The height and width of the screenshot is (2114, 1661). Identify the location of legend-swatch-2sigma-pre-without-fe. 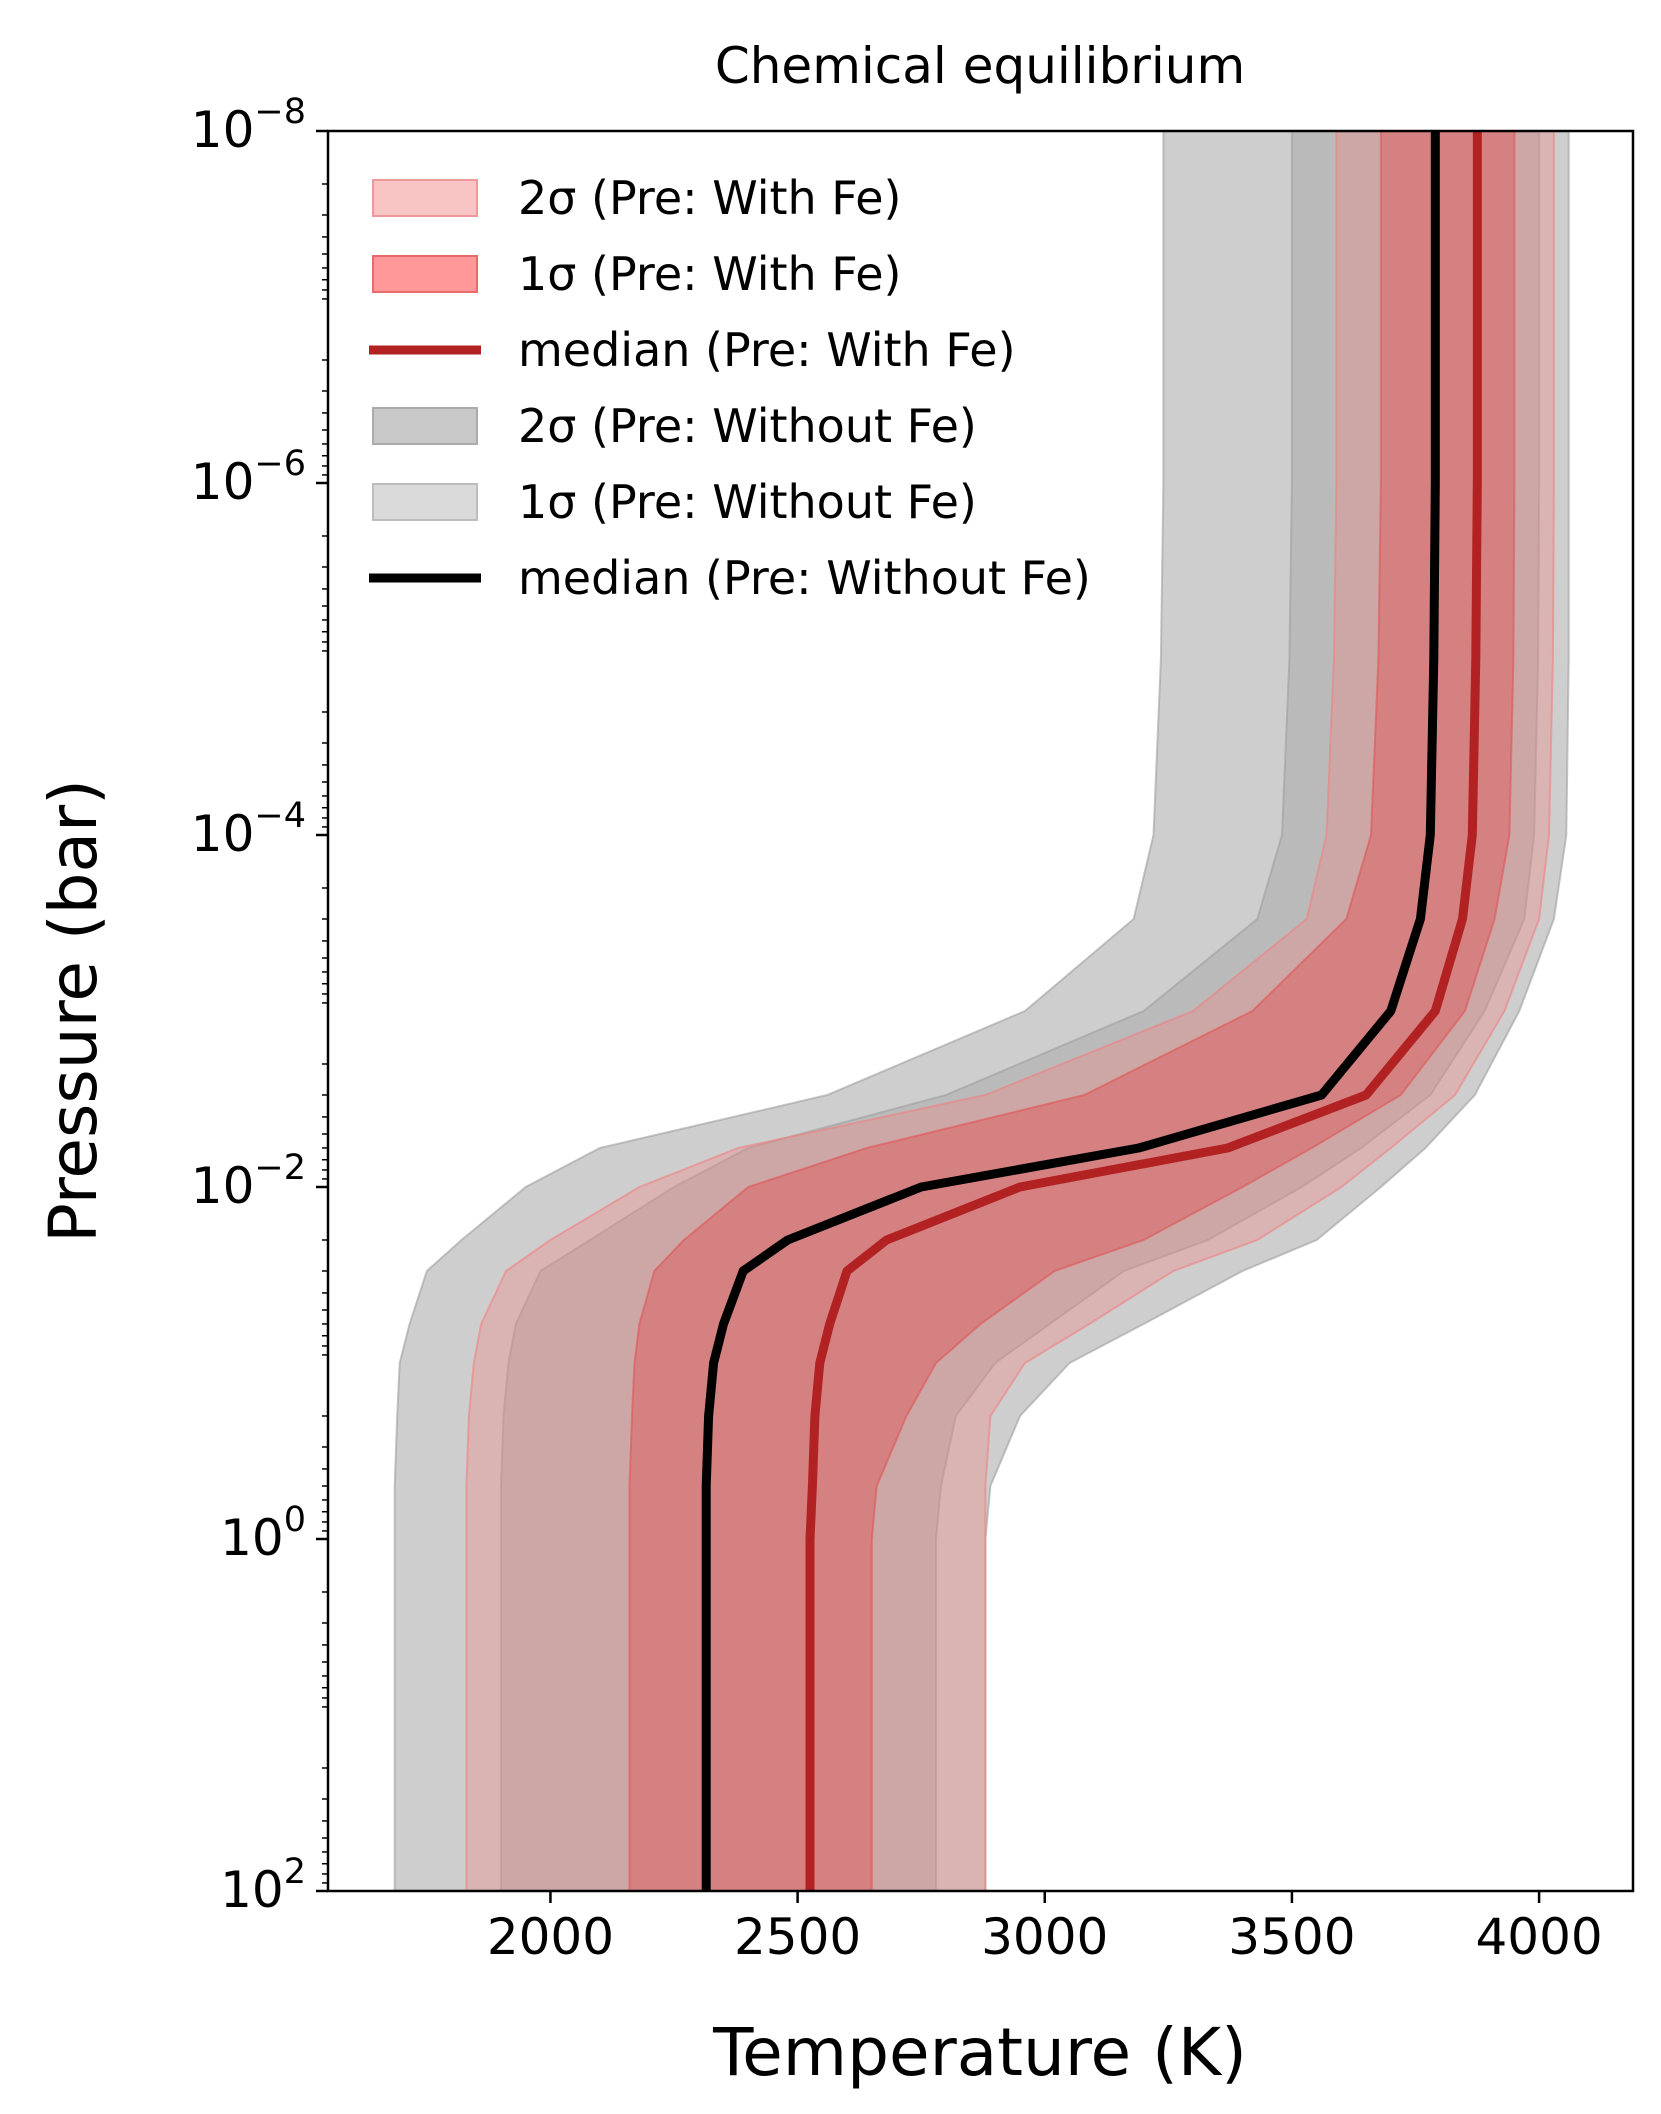
(425, 426).